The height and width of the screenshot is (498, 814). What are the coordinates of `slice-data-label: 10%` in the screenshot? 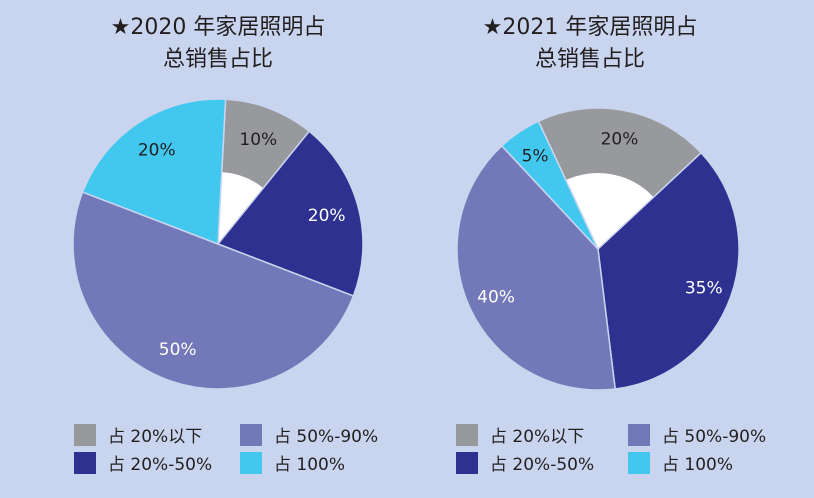 It's located at (258, 140).